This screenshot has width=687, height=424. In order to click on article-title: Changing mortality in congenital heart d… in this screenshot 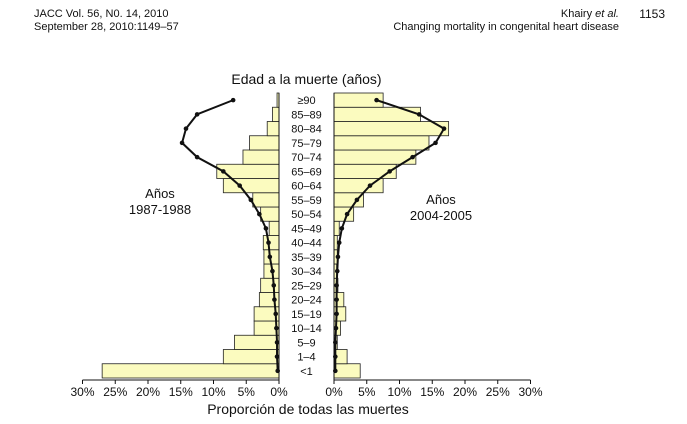, I will do `click(506, 27)`.